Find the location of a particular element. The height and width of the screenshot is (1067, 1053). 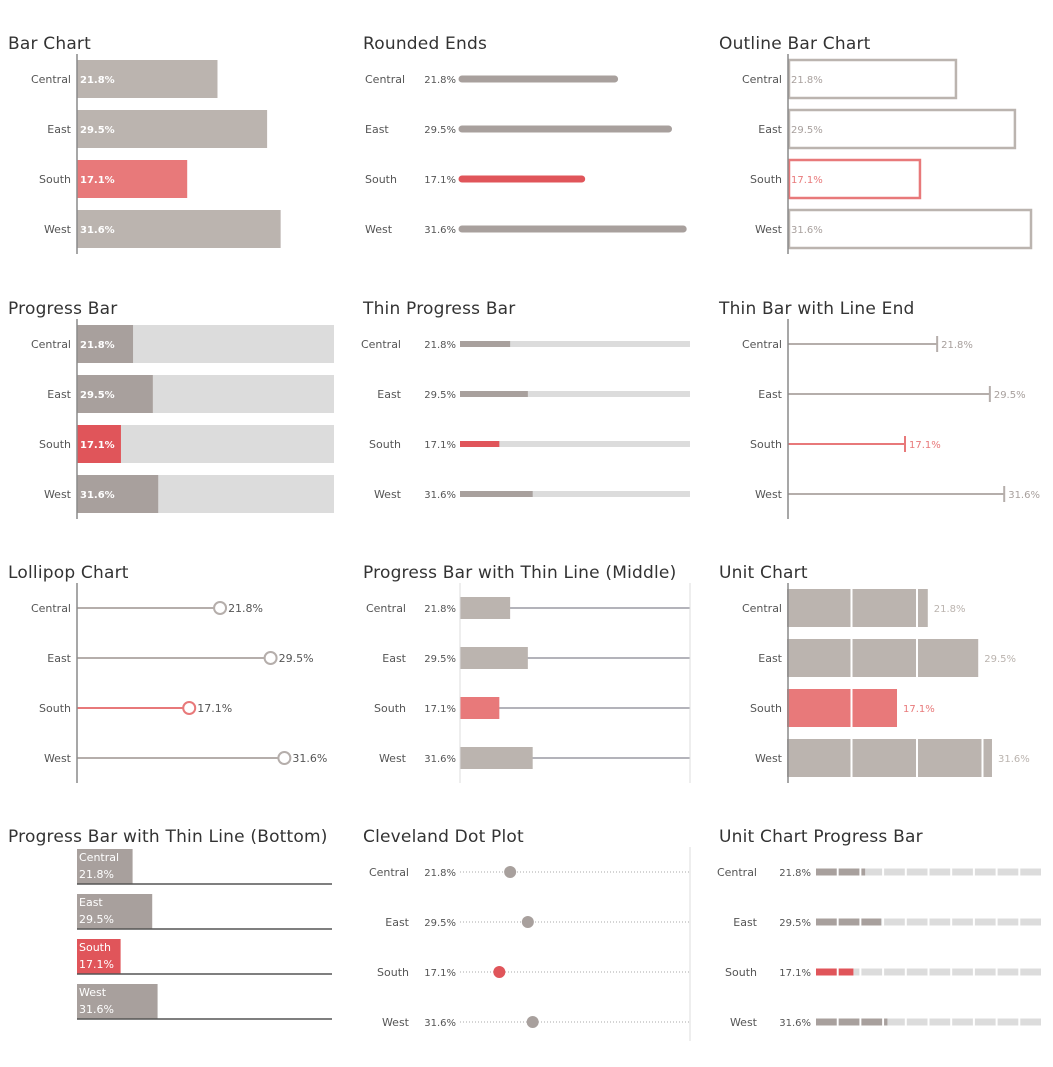

panel-title: Unit Chart Progress Bar is located at coordinates (821, 837).